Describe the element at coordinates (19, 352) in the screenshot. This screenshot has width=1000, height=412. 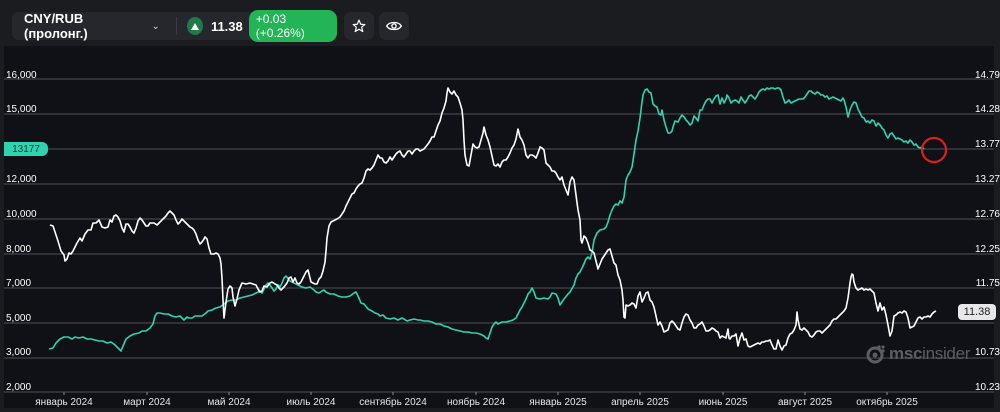
I see `y-left-tick: 3,000` at that location.